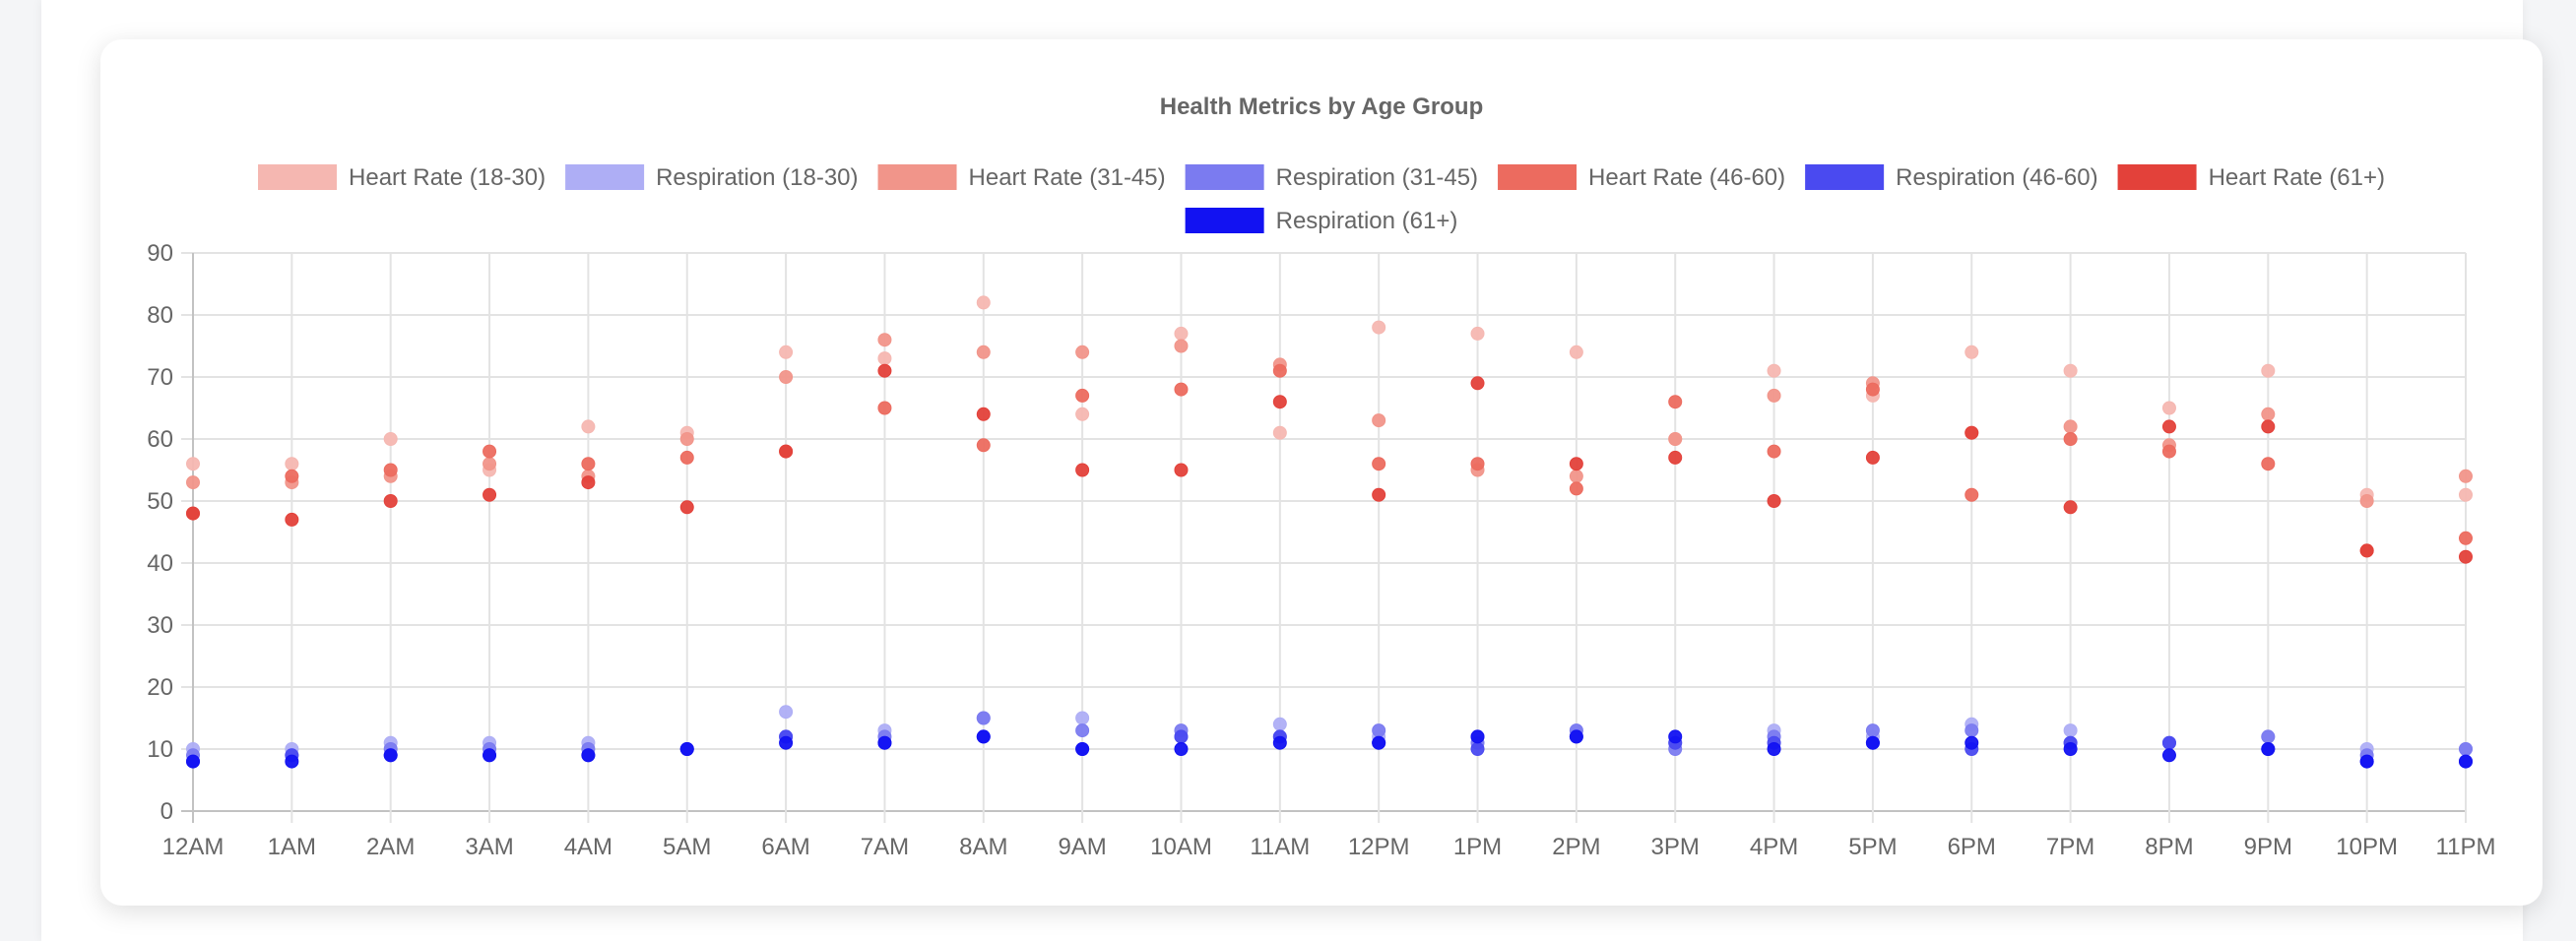 This screenshot has height=941, width=2576. What do you see at coordinates (1367, 221) in the screenshot?
I see `legend-label: Respiration (61+)` at bounding box center [1367, 221].